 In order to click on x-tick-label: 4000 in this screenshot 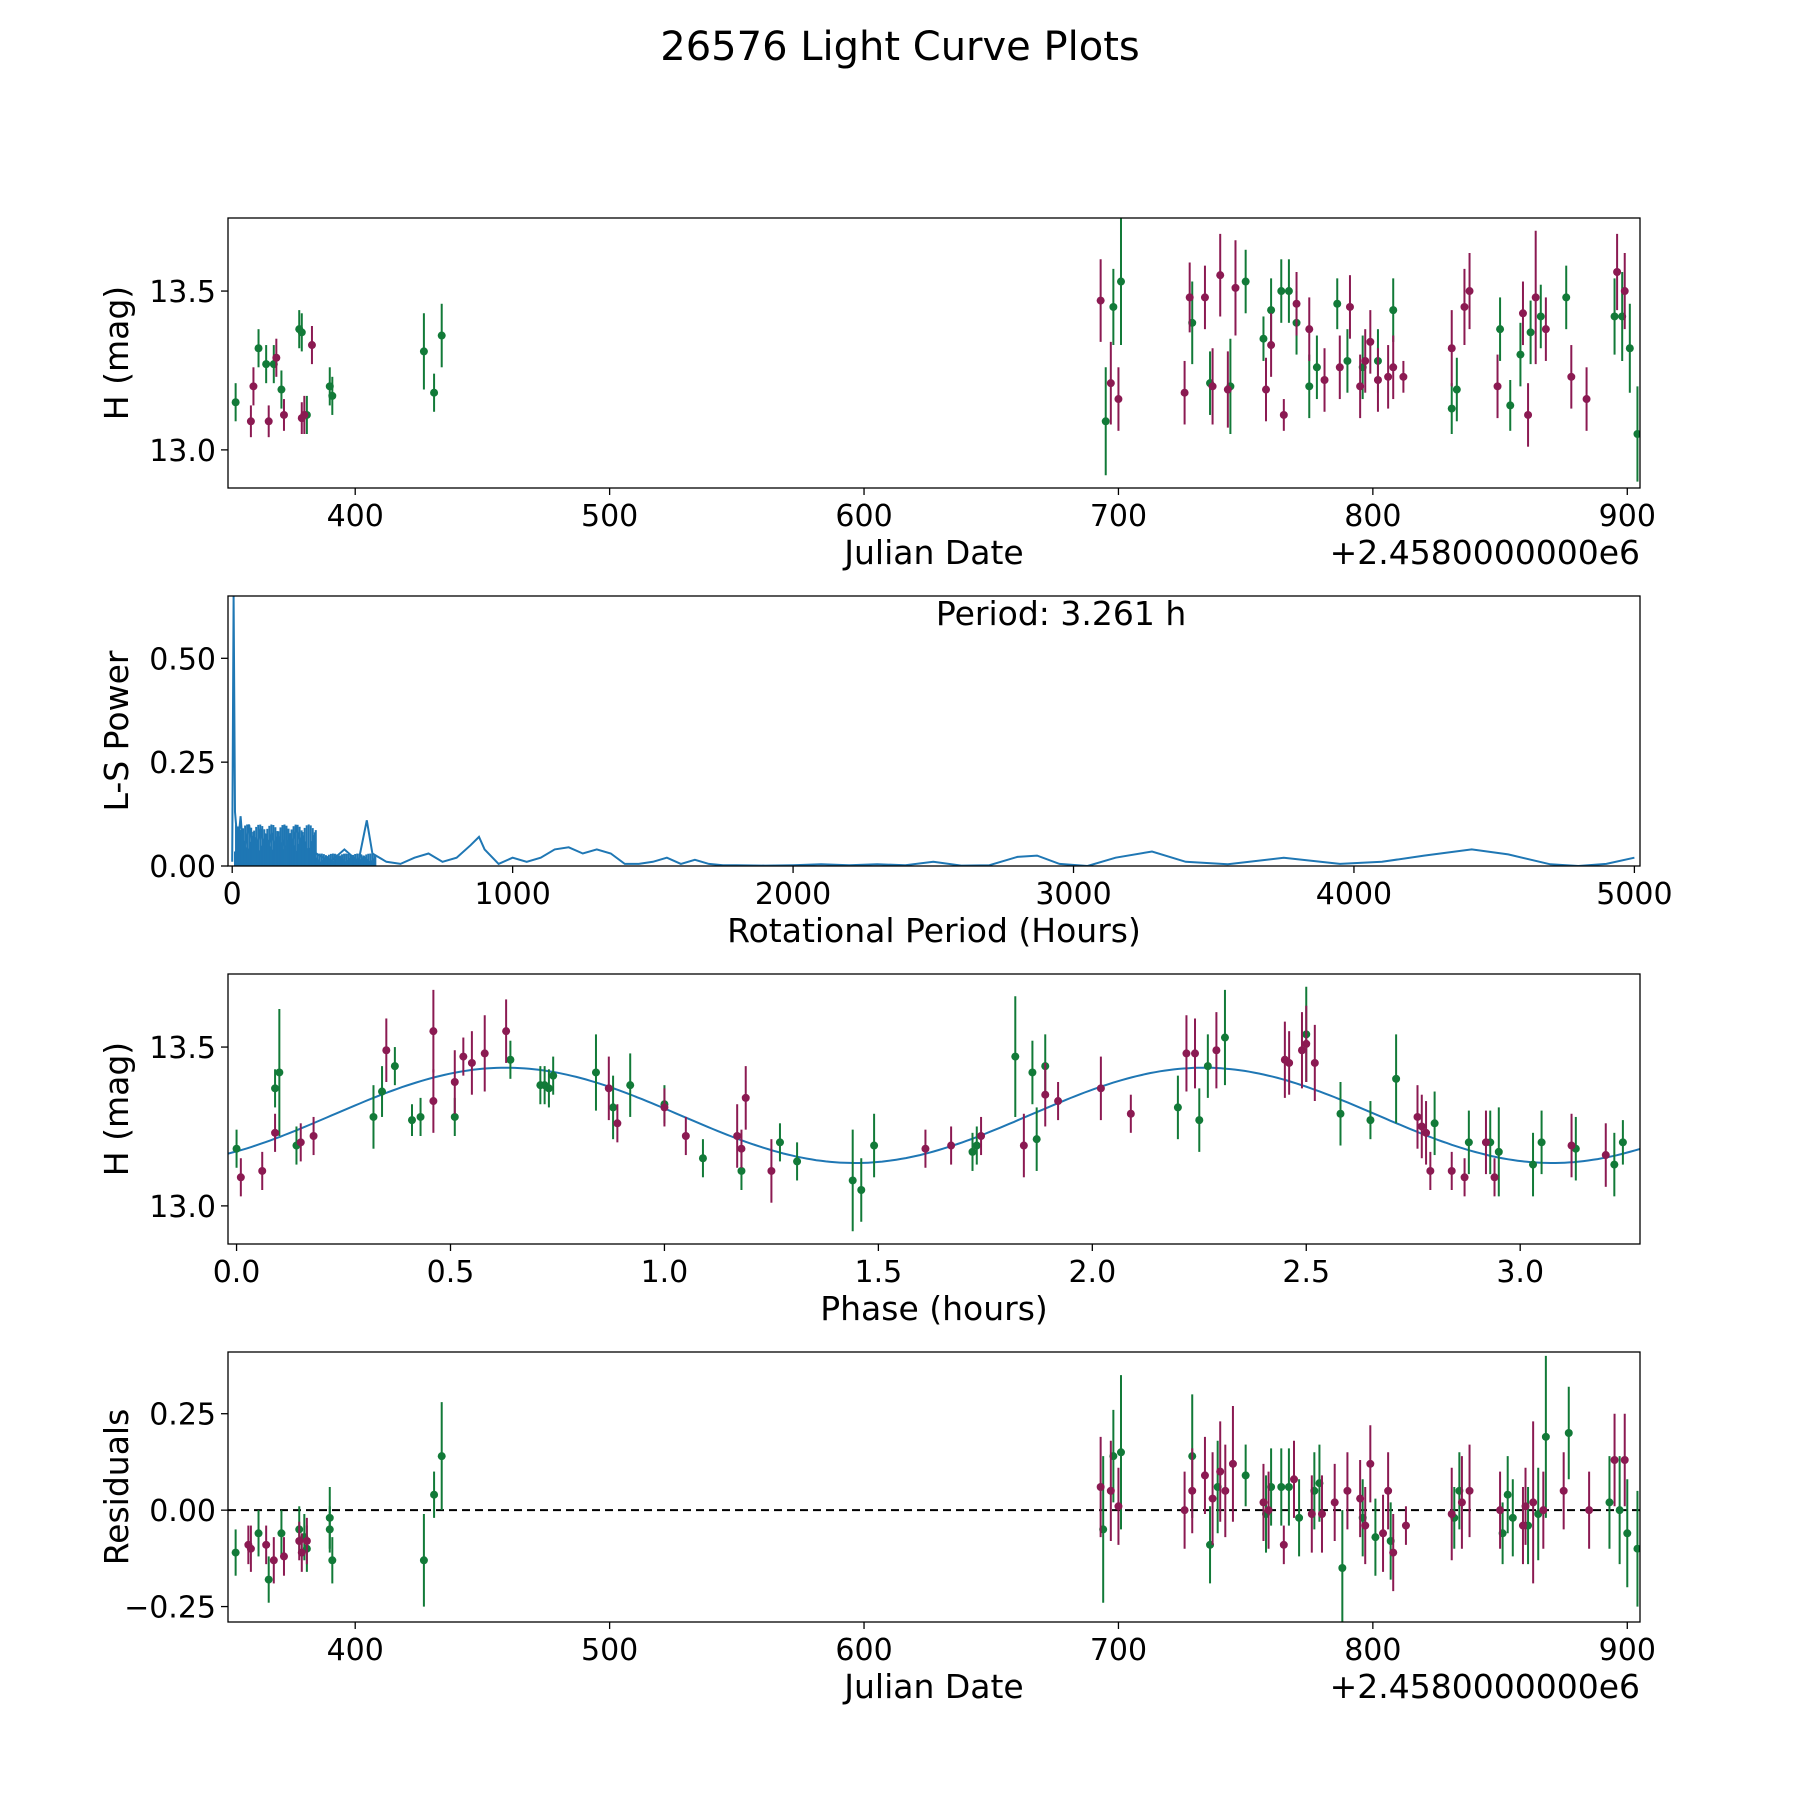, I will do `click(1354, 894)`.